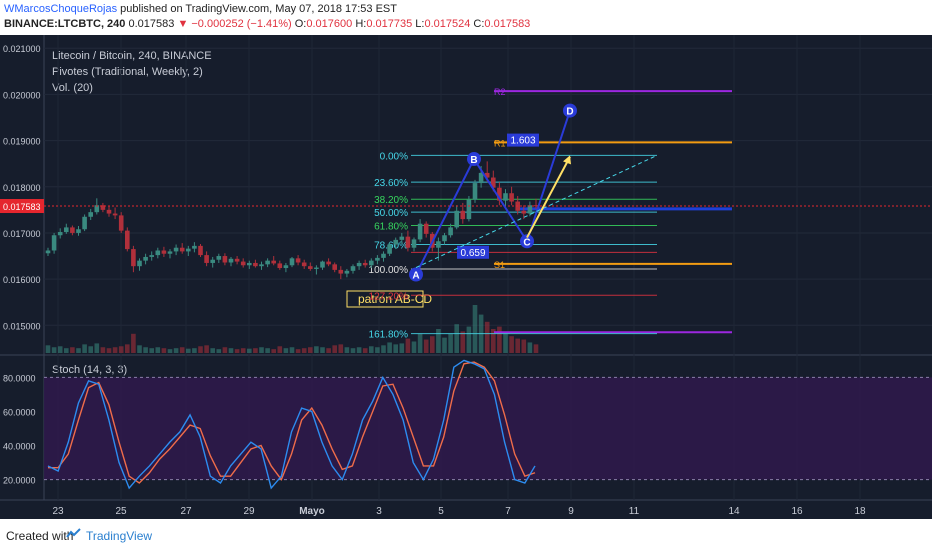 The height and width of the screenshot is (550, 932). Describe the element at coordinates (389, 296) in the screenshot. I see `fib-level-label: 127.20%` at that location.